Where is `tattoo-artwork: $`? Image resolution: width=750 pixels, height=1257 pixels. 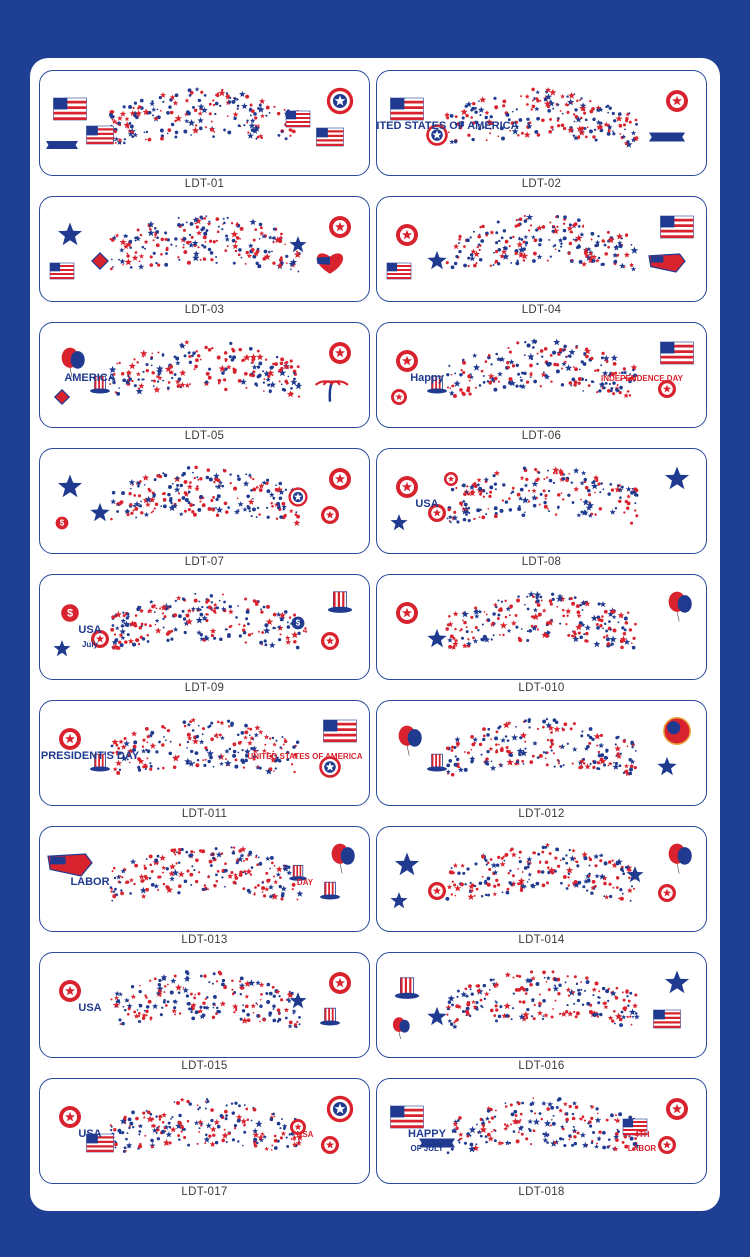
tattoo-artwork: $ is located at coordinates (203, 497).